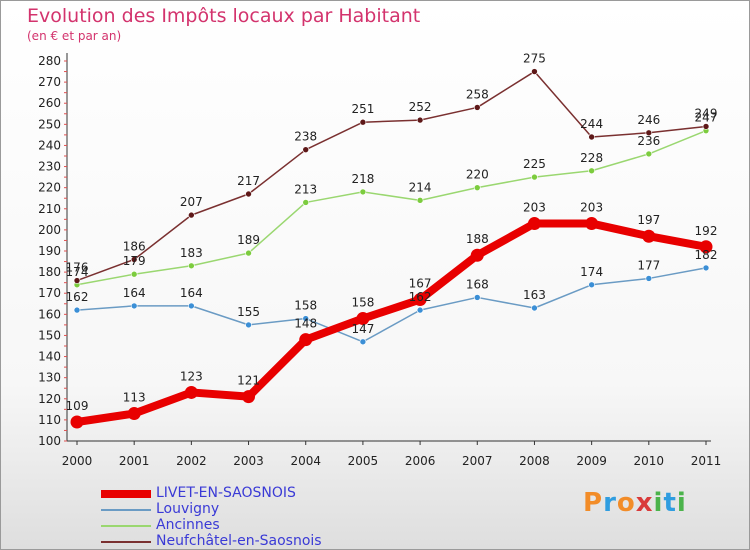  What do you see at coordinates (670, 503) in the screenshot?
I see `logo-letter: t` at bounding box center [670, 503].